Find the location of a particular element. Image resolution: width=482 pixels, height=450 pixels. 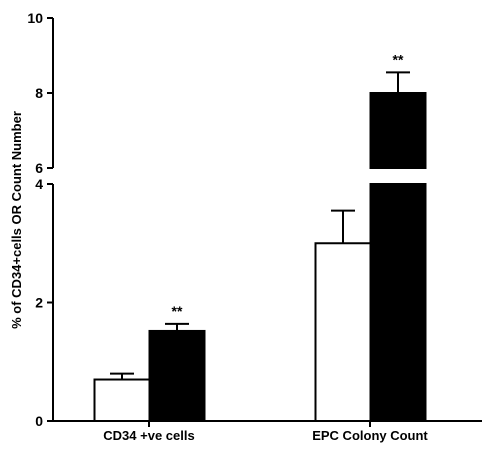

y-tick-label: 6 is located at coordinates (39, 168).